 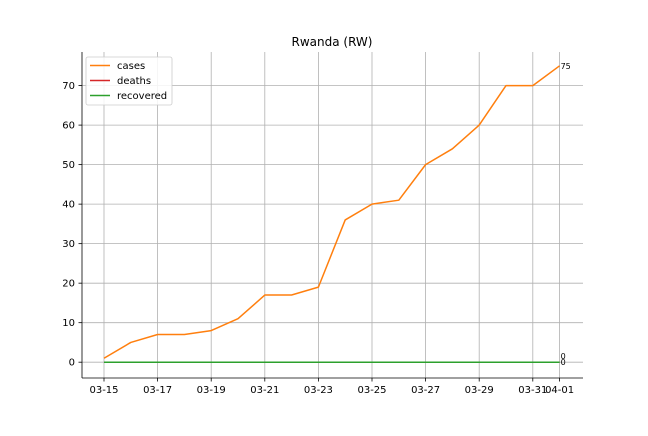 What do you see at coordinates (68, 165) in the screenshot?
I see `y-tick-label: 50` at bounding box center [68, 165].